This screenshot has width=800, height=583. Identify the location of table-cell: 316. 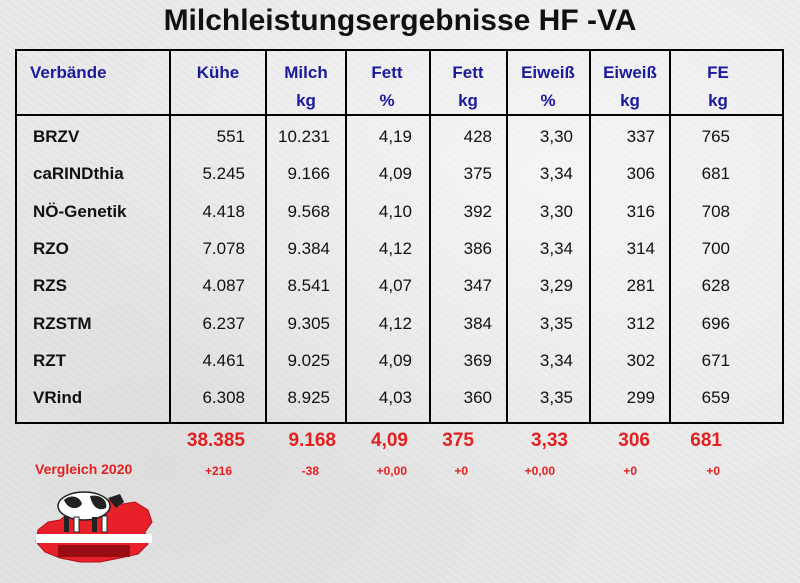
(640, 211).